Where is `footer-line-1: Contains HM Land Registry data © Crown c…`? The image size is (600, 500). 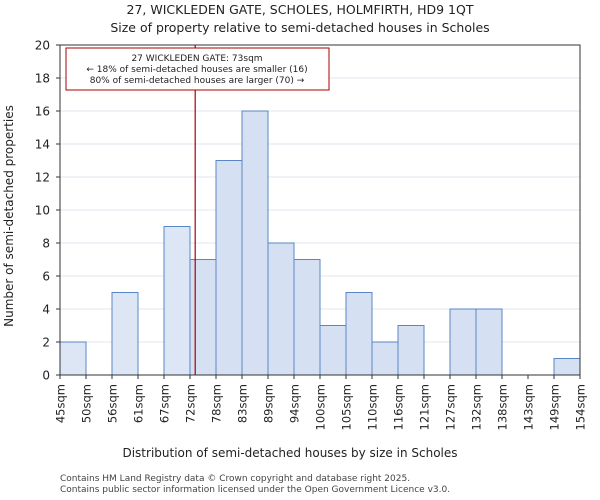
footer-line-1: Contains HM Land Registry data © Crown c… is located at coordinates (235, 479).